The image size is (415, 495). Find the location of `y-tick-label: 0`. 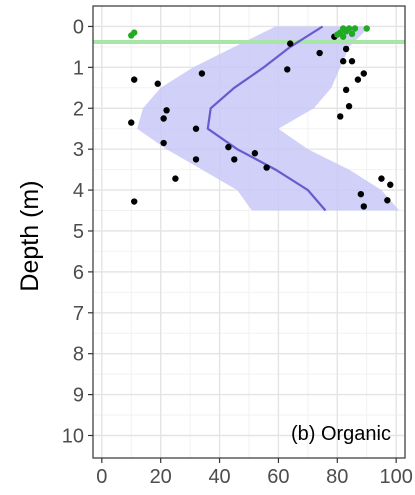

y-tick-label: 0 is located at coordinates (78, 27).